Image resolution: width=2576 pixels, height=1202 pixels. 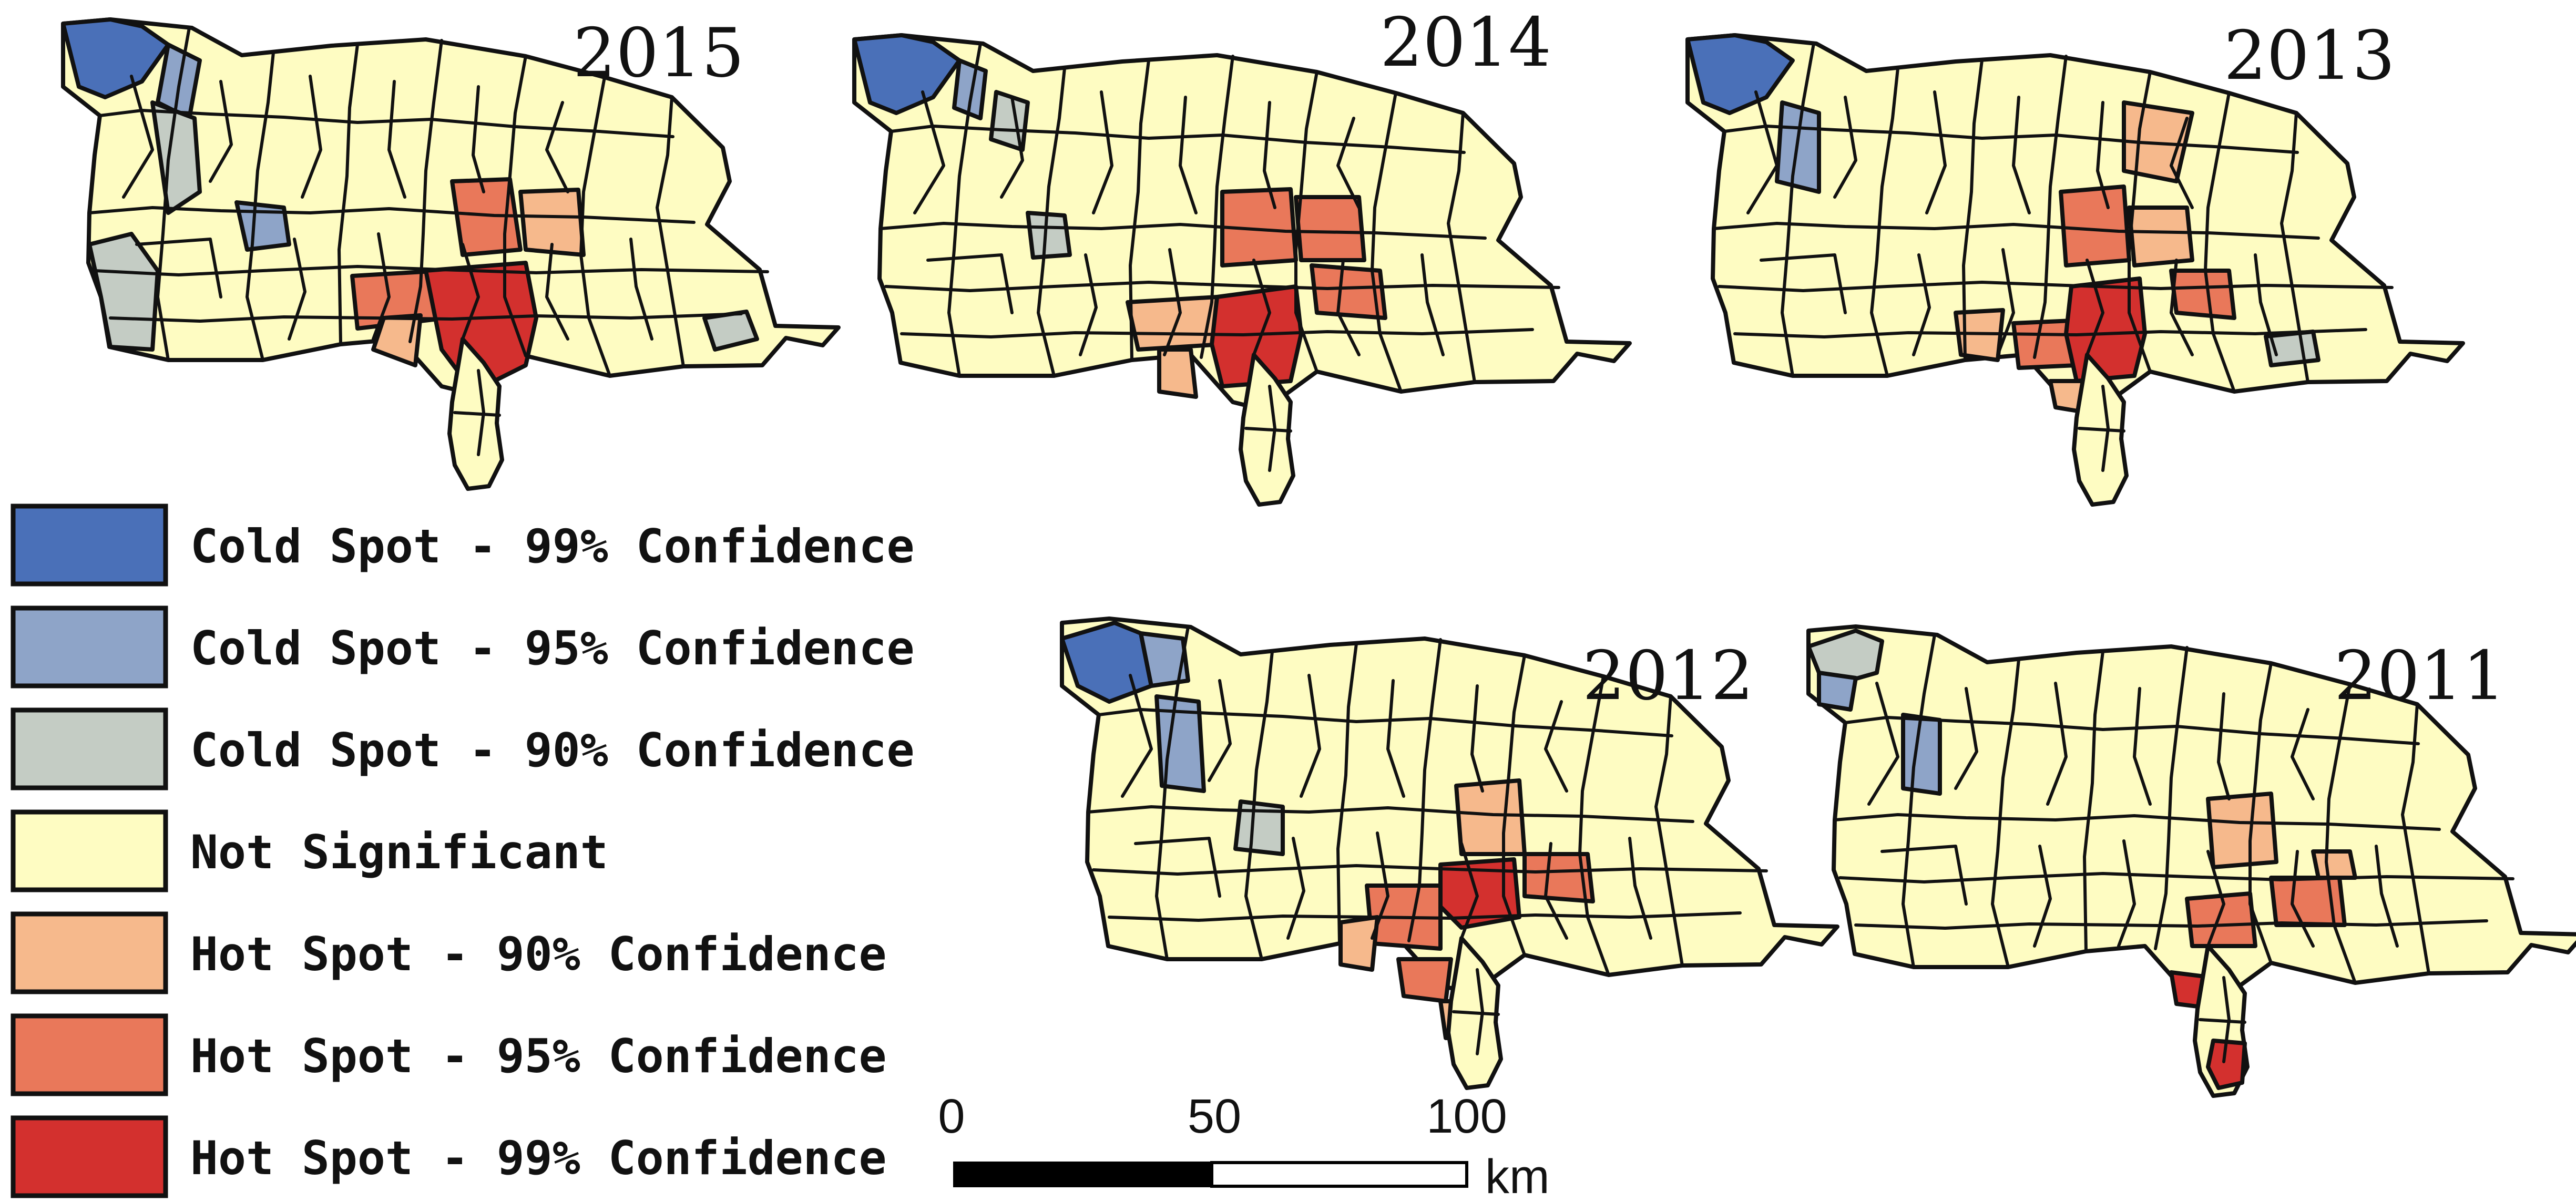 What do you see at coordinates (2309, 56) in the screenshot?
I see `year-label-2013: 2013` at bounding box center [2309, 56].